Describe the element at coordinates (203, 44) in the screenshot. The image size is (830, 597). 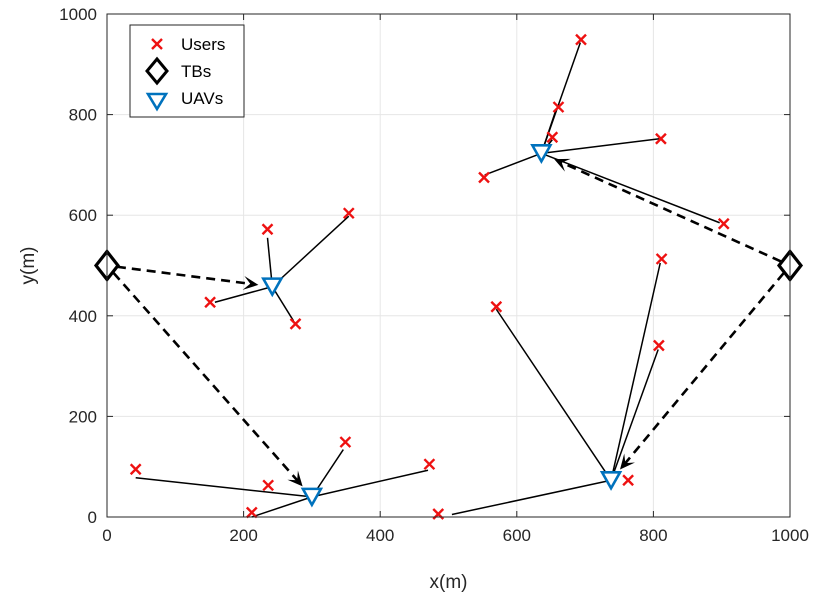
I see `legend-users-label: Users` at that location.